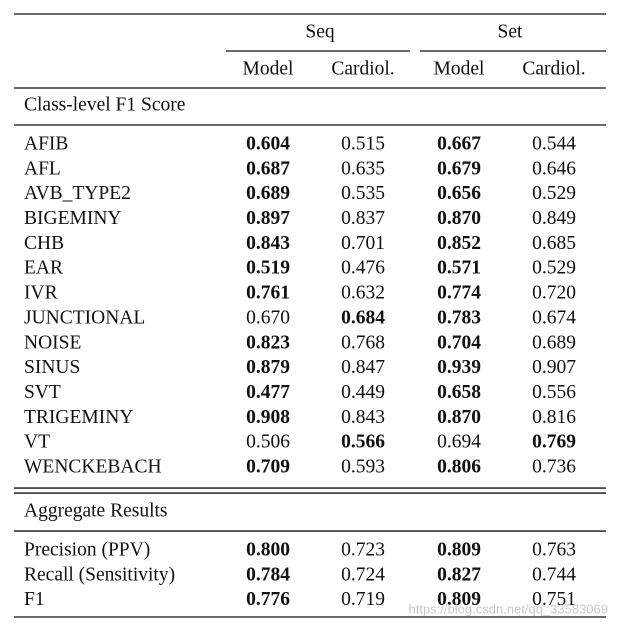  Describe the element at coordinates (363, 168) in the screenshot. I see `cell-value: 0.635` at that location.